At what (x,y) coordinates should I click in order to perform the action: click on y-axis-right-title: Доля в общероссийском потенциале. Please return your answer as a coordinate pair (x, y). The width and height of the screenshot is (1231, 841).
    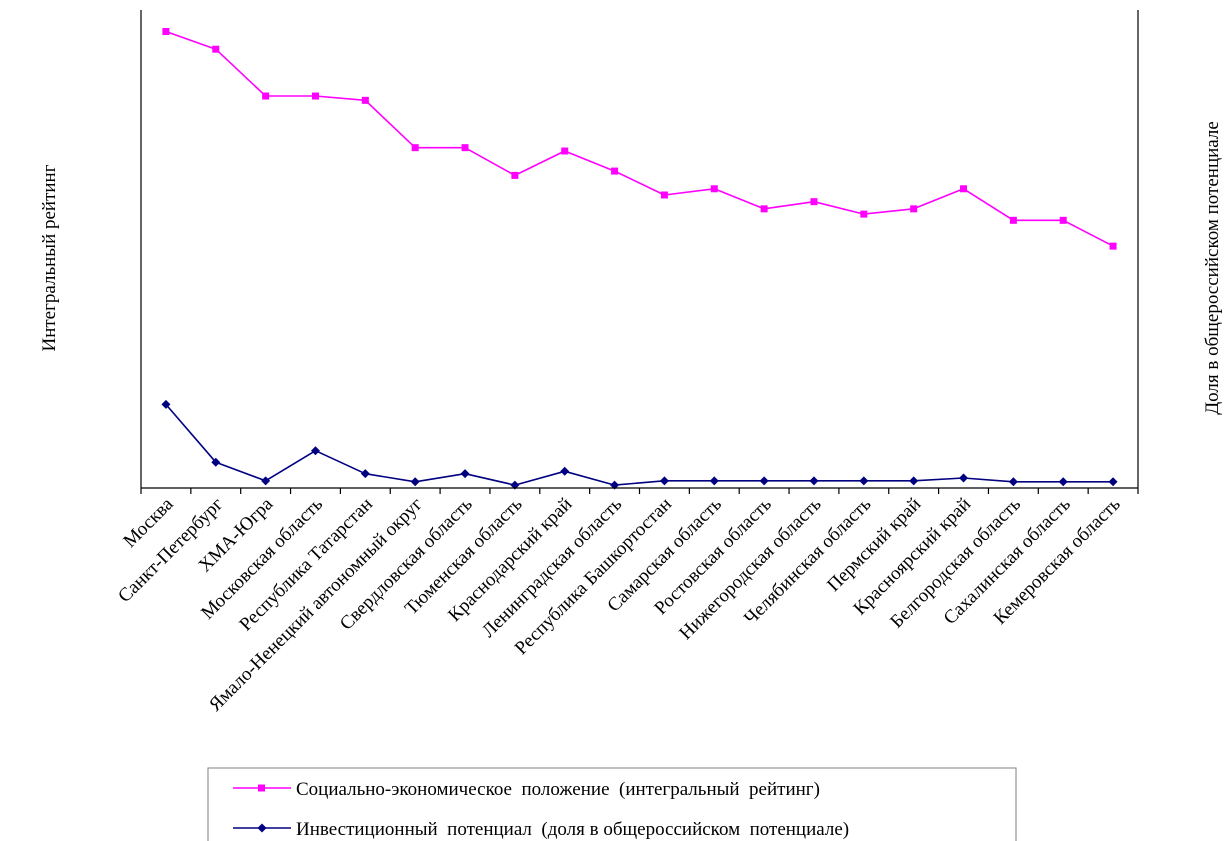
    Looking at the image, I should click on (1212, 268).